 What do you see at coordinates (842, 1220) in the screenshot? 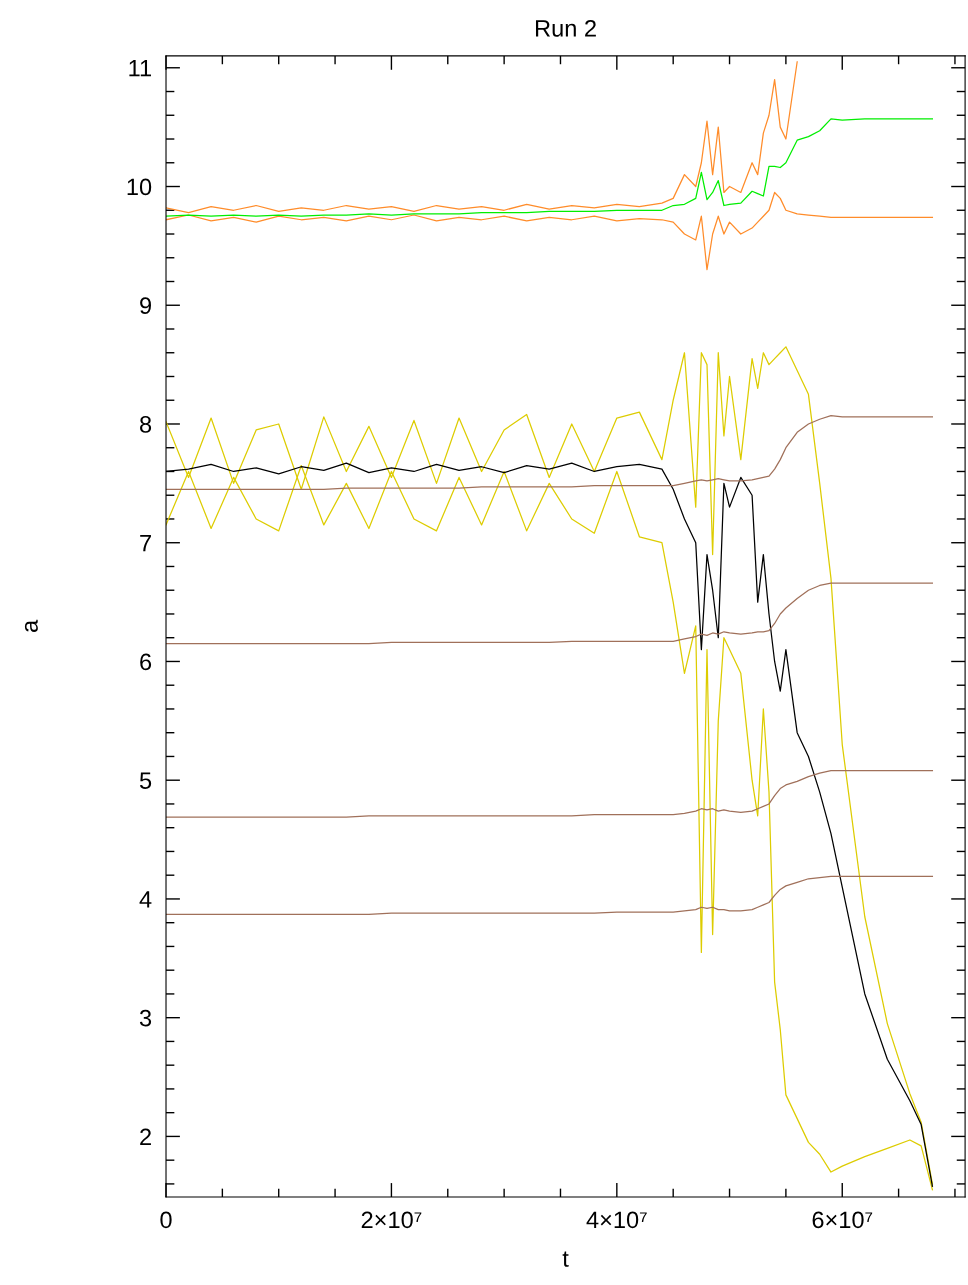
I see `x-tick-label: 6×10⁷` at bounding box center [842, 1220].